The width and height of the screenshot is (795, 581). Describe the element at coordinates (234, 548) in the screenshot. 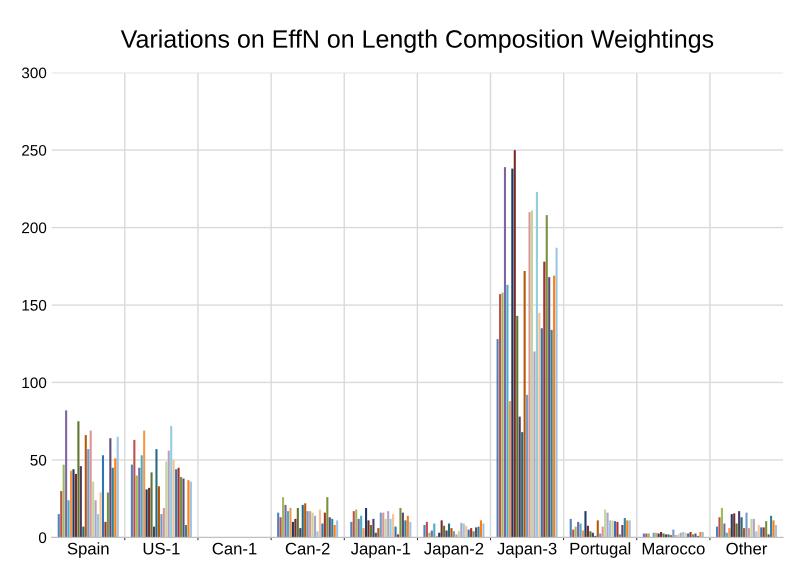

I see `x-tick-label: Can-1` at that location.